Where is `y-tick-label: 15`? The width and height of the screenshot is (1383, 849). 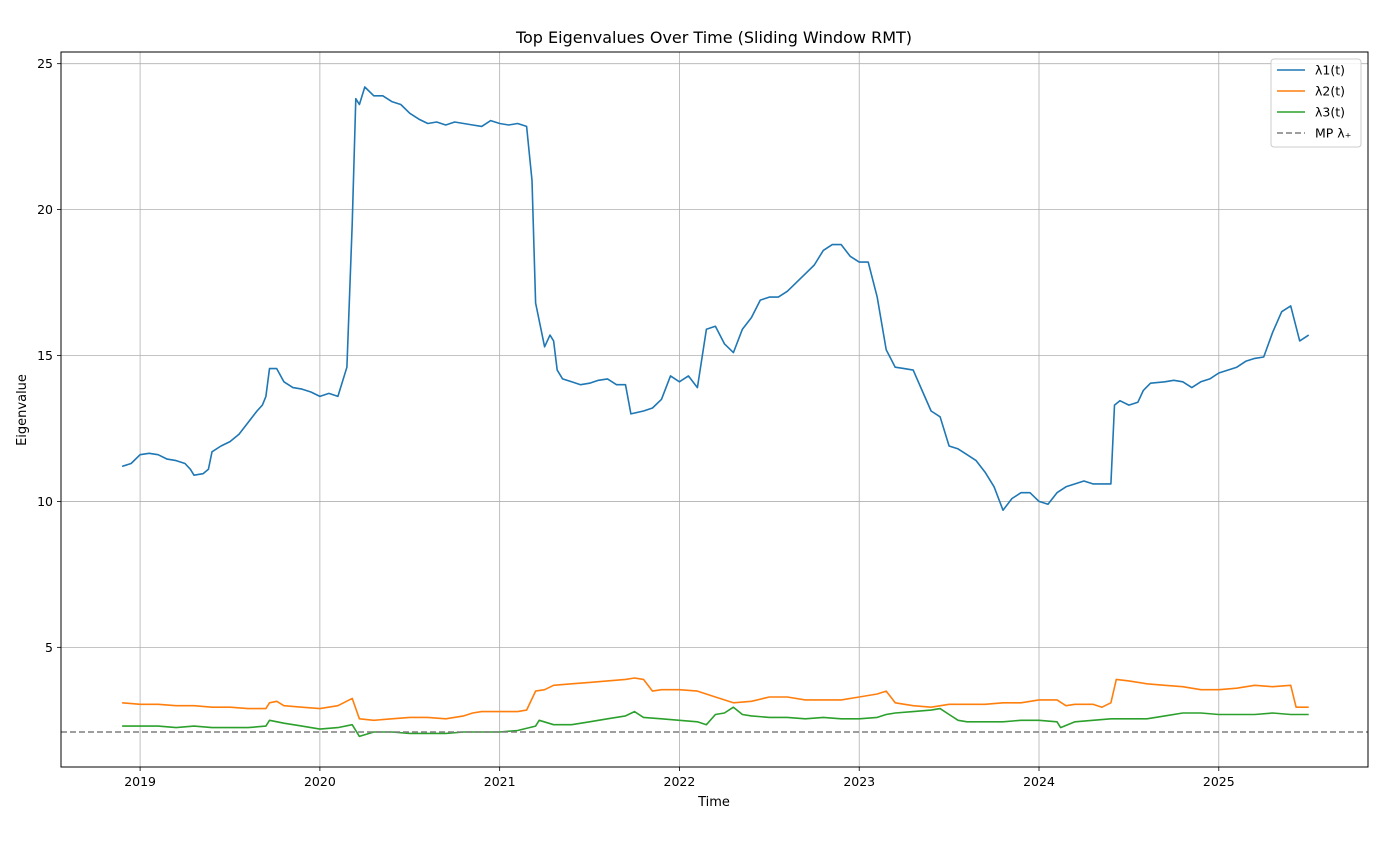 y-tick-label: 15 is located at coordinates (45, 355).